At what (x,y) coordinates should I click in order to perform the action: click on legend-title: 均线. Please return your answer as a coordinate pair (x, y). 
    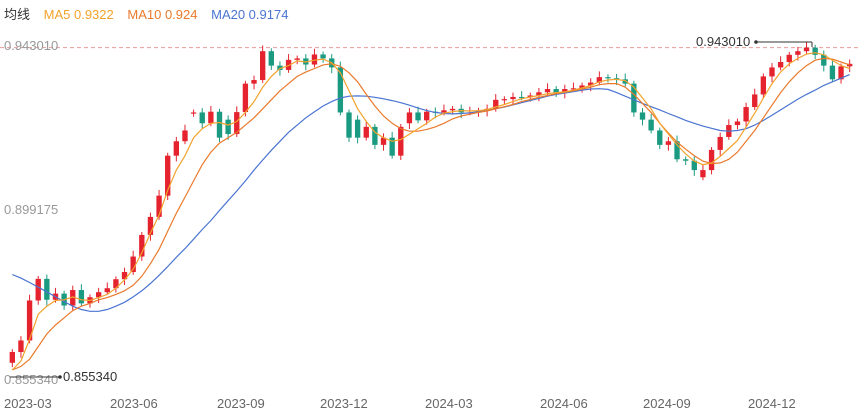
    Looking at the image, I should click on (17, 14).